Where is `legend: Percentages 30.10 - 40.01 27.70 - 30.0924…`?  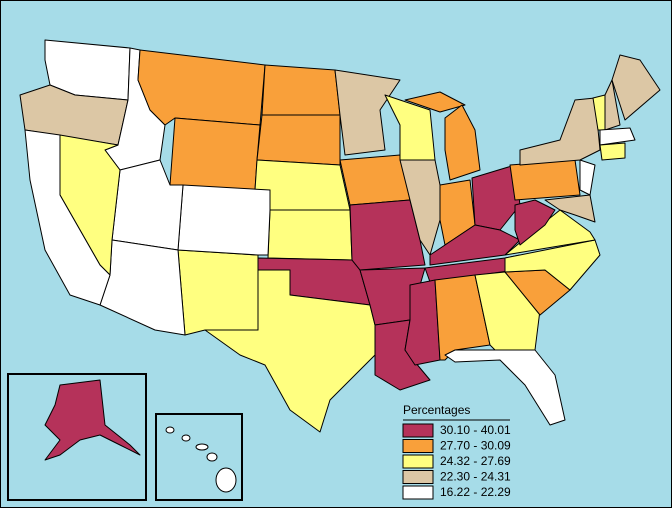 legend: Percentages 30.10 - 40.01 27.70 - 30.0924… is located at coordinates (456, 451).